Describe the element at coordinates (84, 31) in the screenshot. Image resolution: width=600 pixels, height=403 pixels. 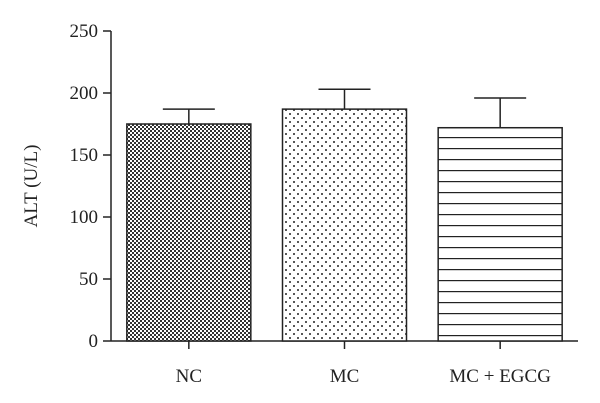
I see `y-tick-label: 250` at that location.